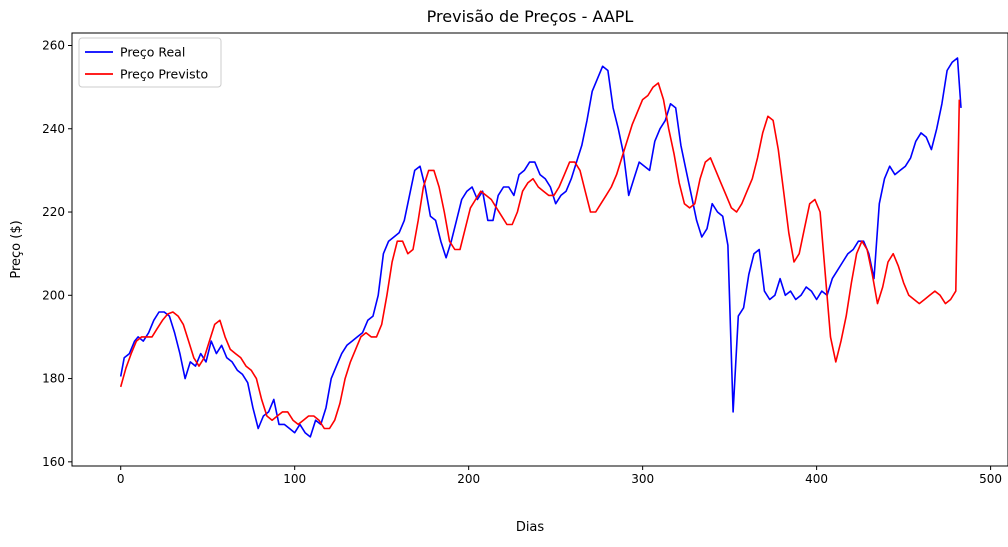 The height and width of the screenshot is (547, 1008). What do you see at coordinates (57, 253) in the screenshot?
I see `y-axis: 160 180 200 220 240 260` at bounding box center [57, 253].